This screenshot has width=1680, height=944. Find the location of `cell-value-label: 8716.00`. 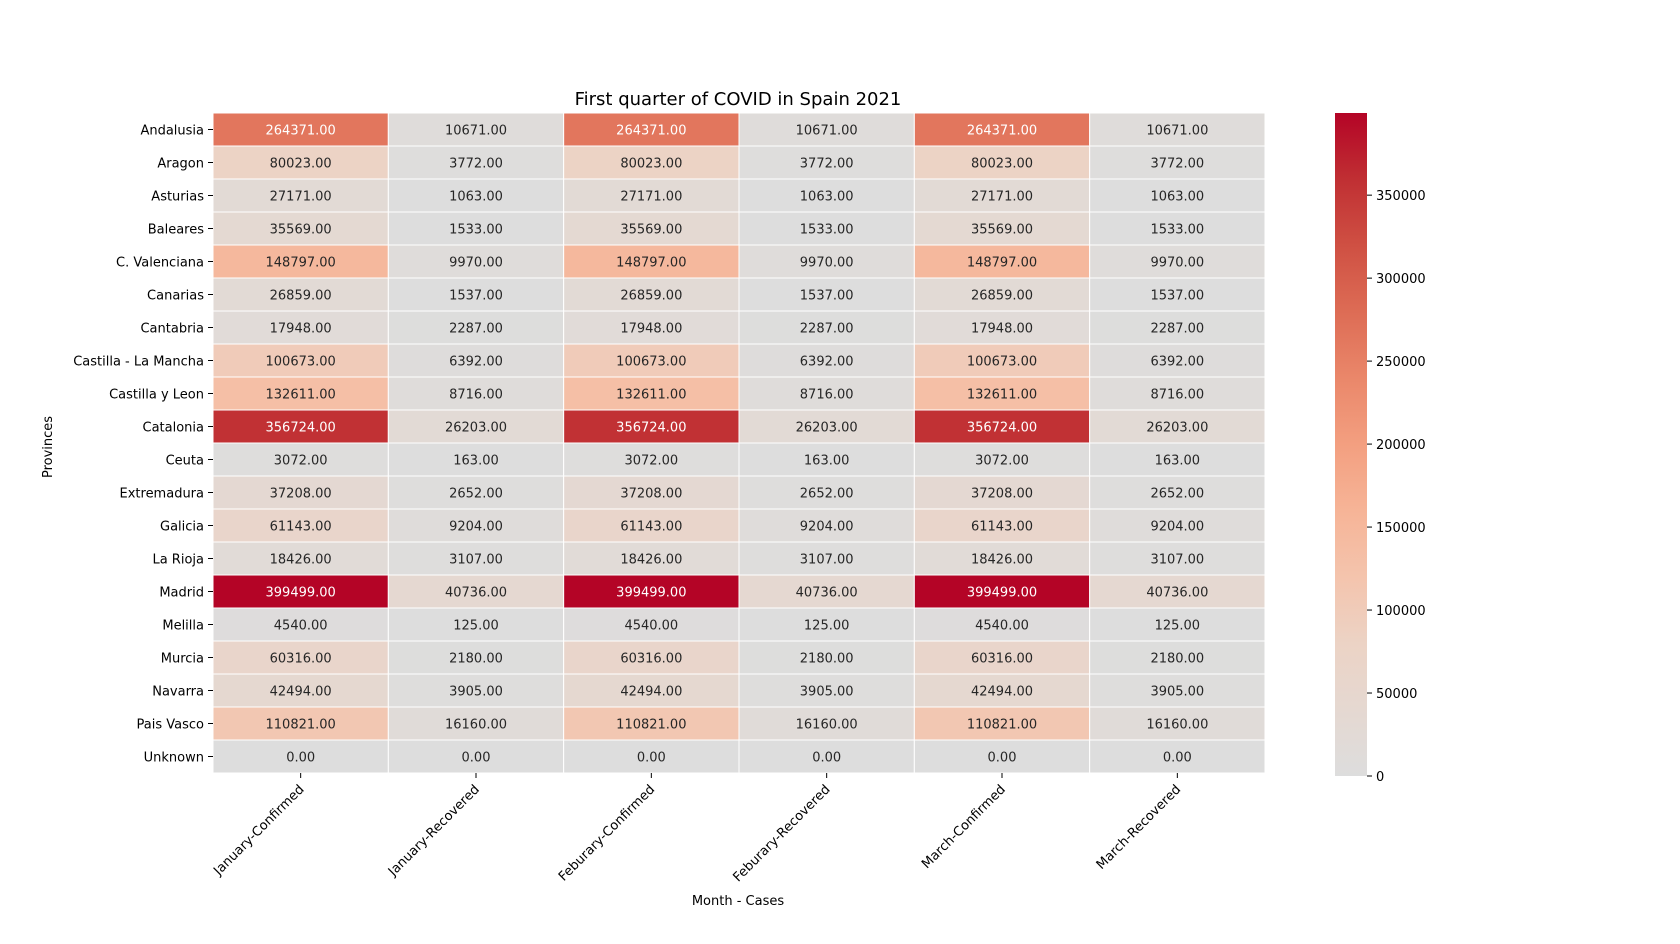

cell-value-label: 8716.00 is located at coordinates (476, 395).